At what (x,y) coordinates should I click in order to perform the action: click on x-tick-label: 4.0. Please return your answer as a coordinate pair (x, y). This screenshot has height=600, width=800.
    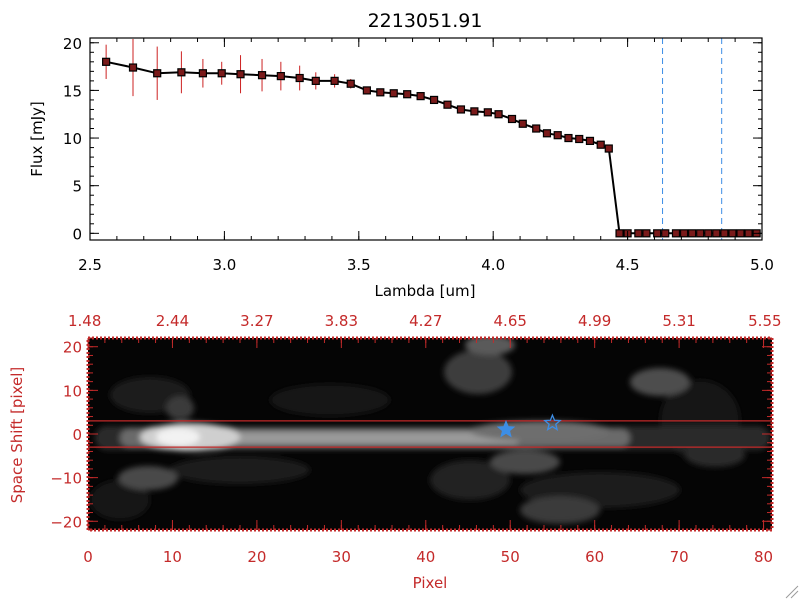
    Looking at the image, I should click on (493, 265).